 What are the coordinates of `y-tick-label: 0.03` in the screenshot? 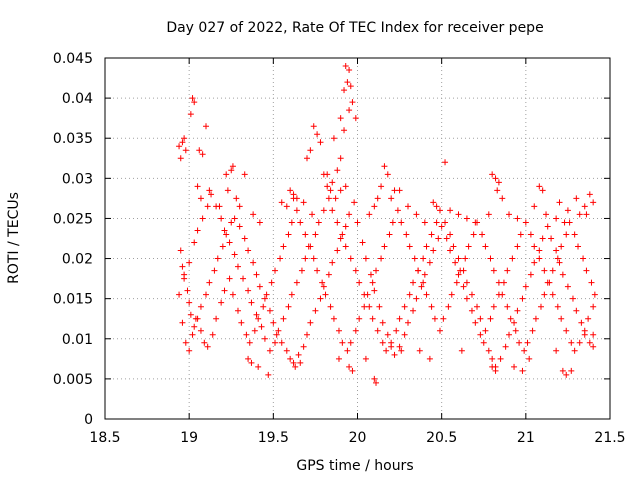 It's located at (77, 179).